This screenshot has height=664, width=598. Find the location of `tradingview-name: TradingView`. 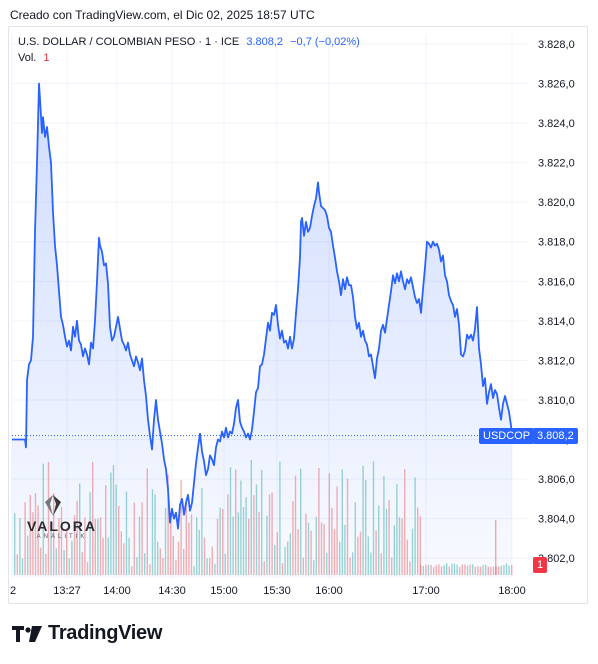

tradingview-name: TradingView is located at coordinates (105, 633).